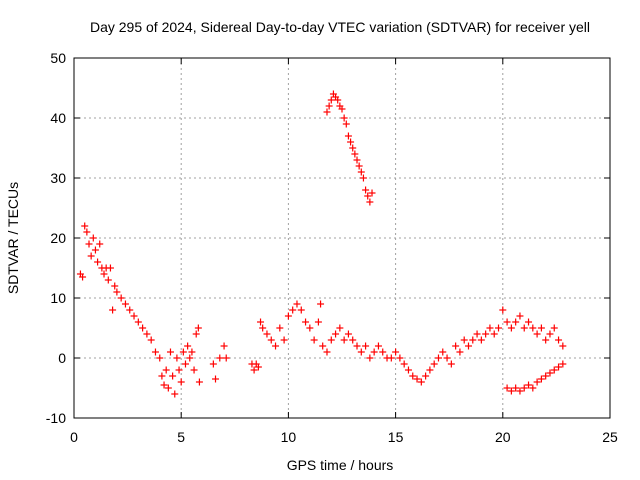  What do you see at coordinates (58, 58) in the screenshot?
I see `y-tick-label: 50` at bounding box center [58, 58].